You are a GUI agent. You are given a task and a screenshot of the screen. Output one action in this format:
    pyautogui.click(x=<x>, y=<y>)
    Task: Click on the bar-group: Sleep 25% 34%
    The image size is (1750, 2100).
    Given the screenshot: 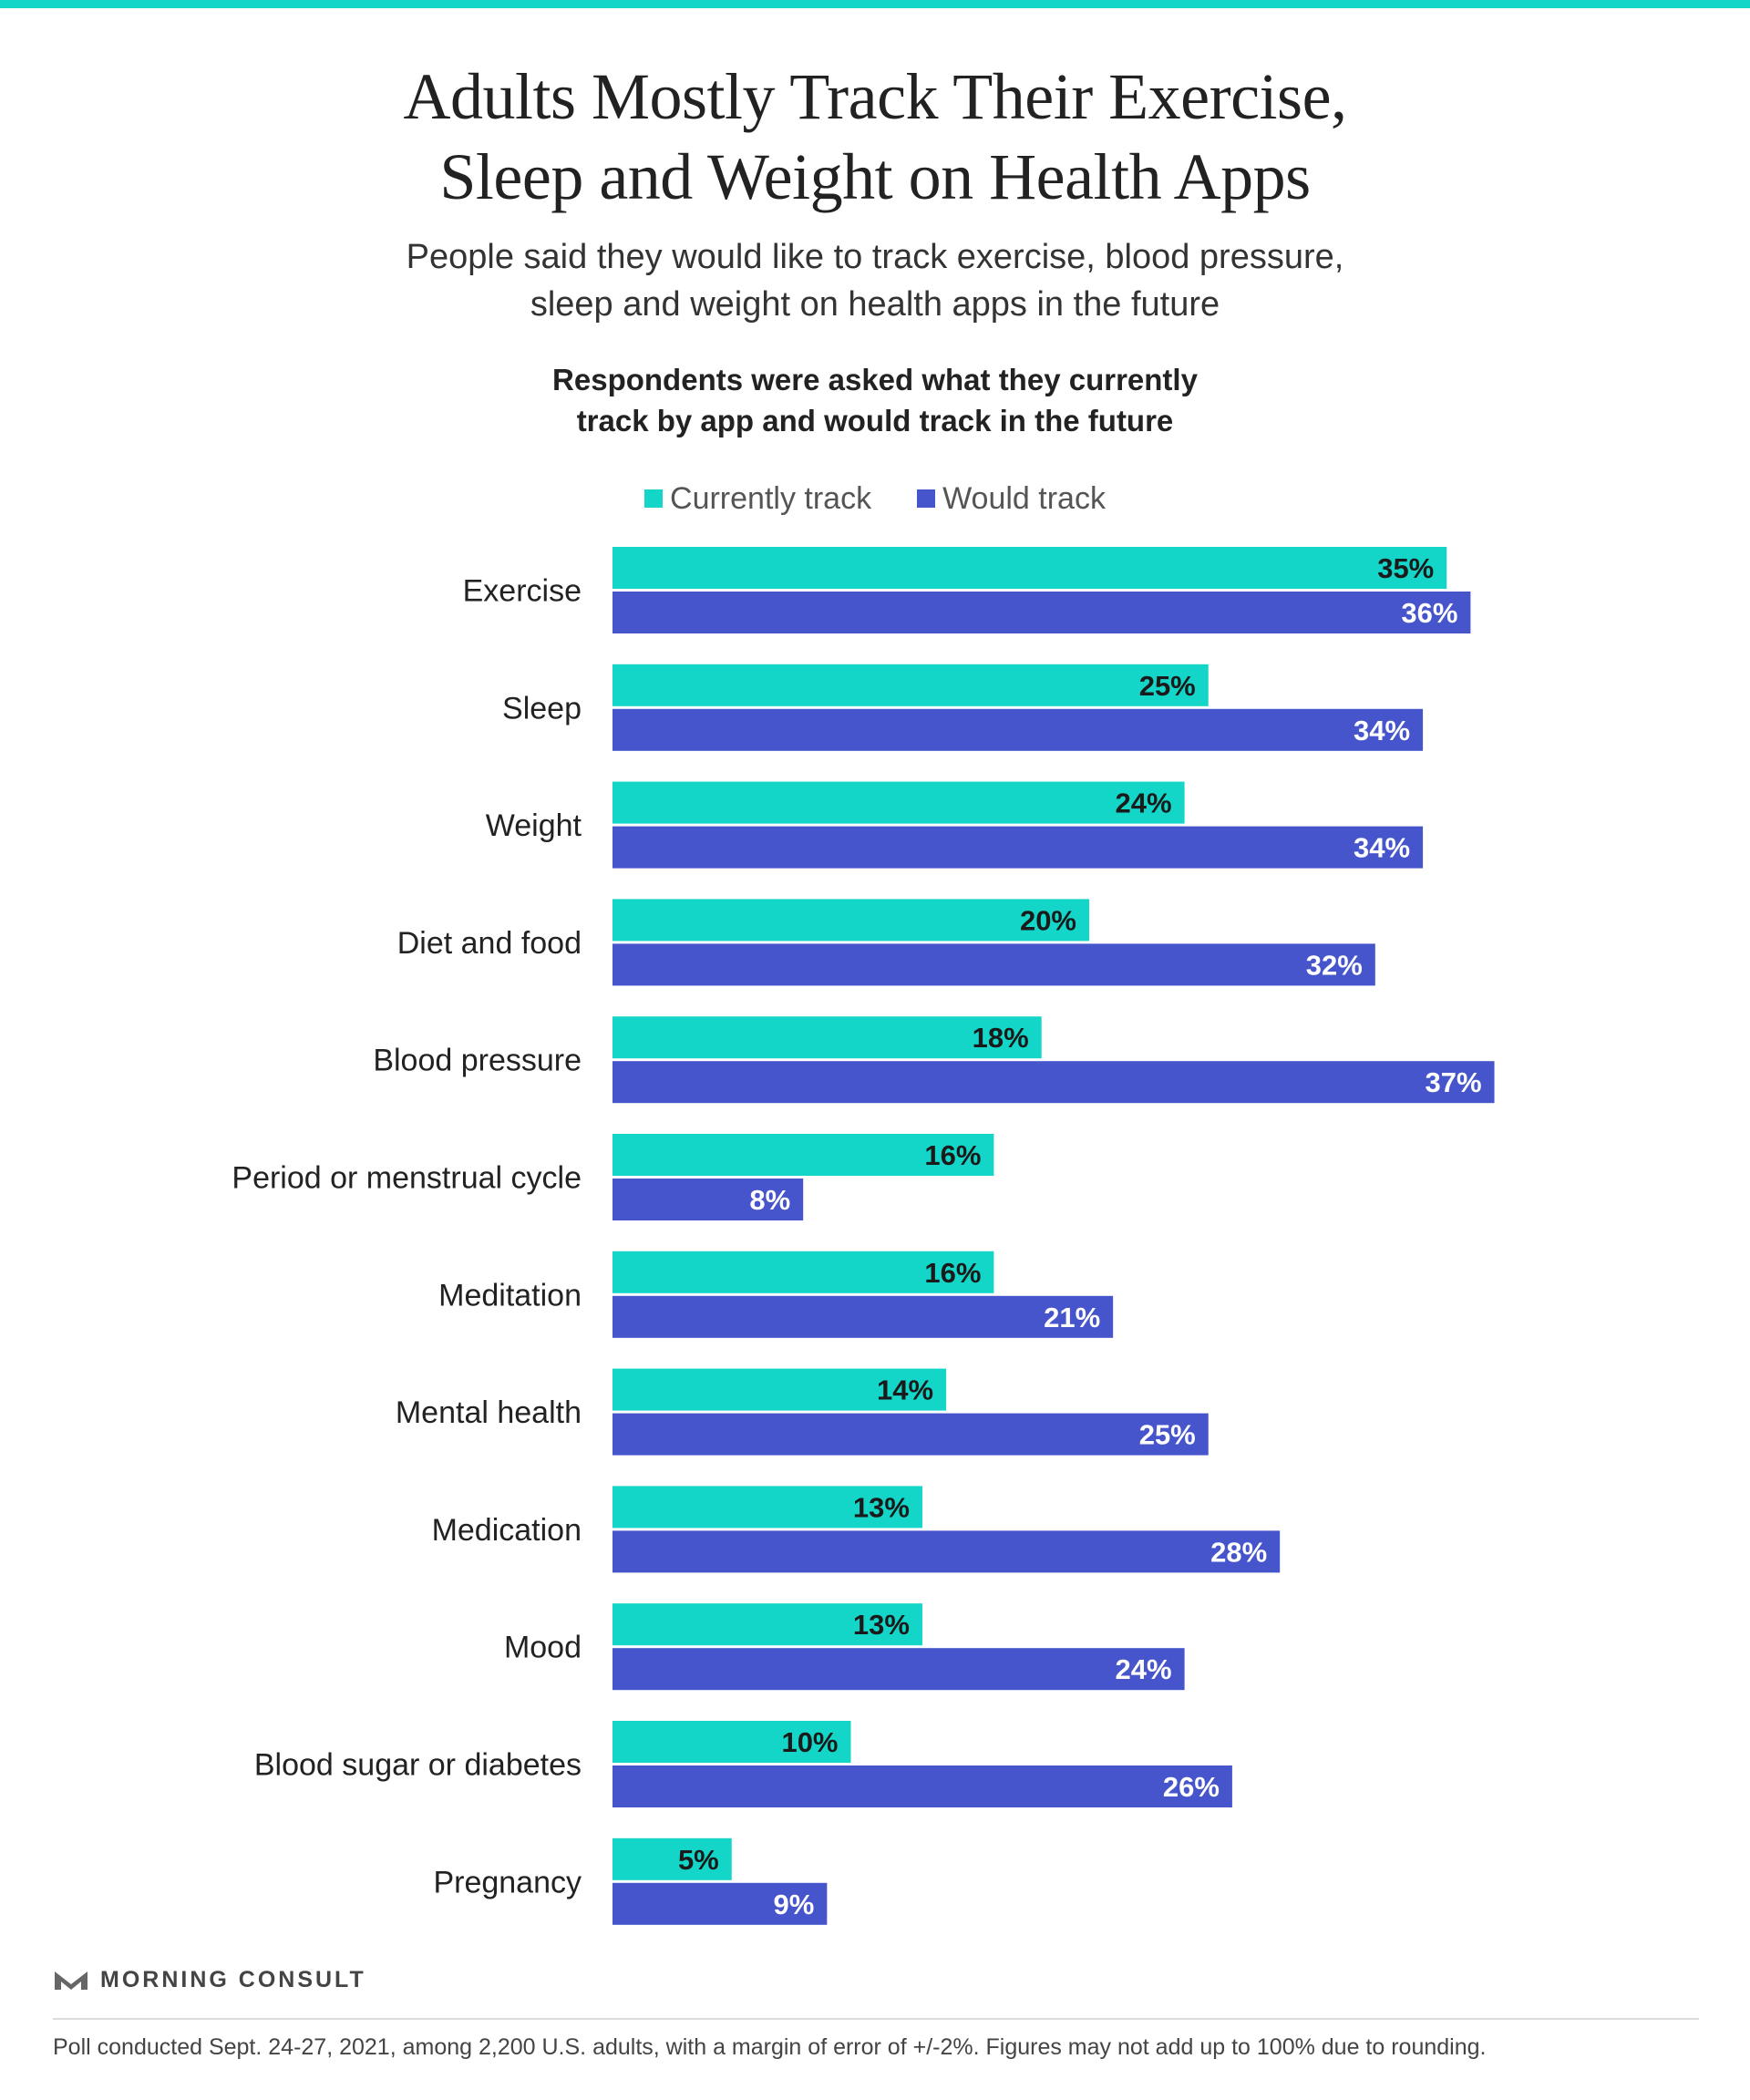 What is the action you would take?
    pyautogui.click(x=963, y=708)
    